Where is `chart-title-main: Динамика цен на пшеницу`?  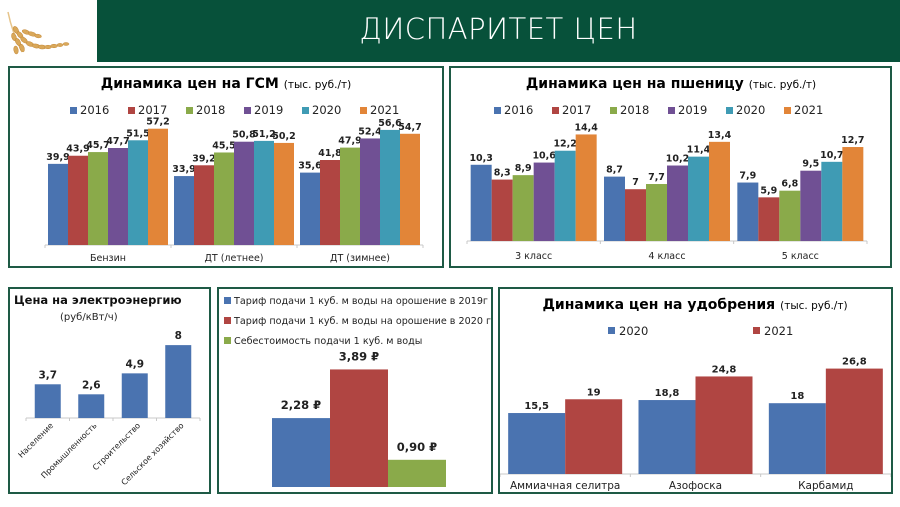
chart-title-main: Динамика цен на пшеницу is located at coordinates (635, 84).